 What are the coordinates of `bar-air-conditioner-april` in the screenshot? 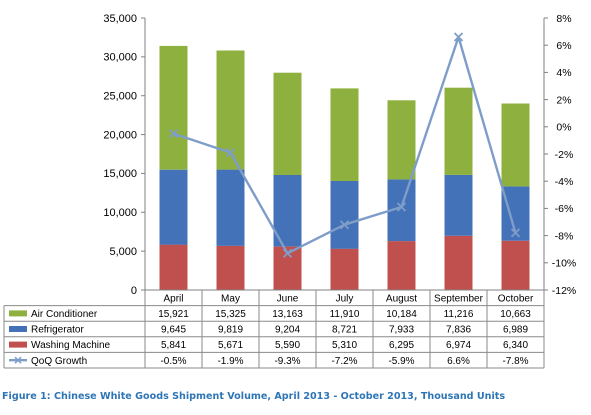 It's located at (173, 107).